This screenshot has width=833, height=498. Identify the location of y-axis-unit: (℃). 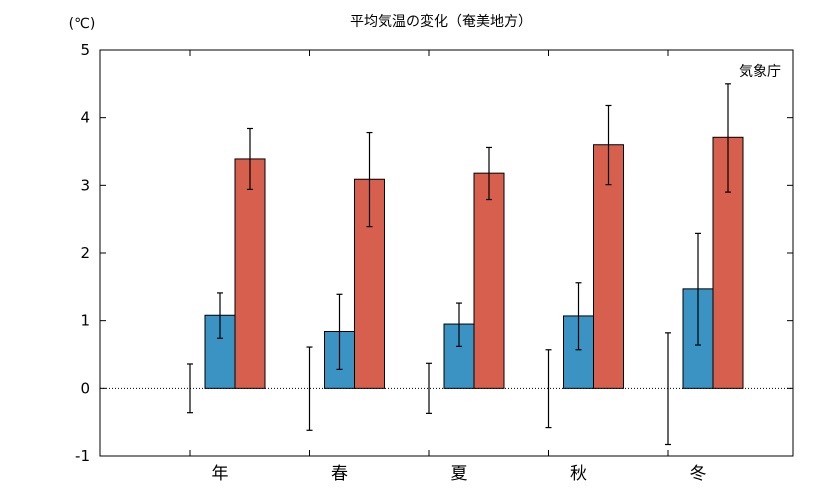
(82, 24).